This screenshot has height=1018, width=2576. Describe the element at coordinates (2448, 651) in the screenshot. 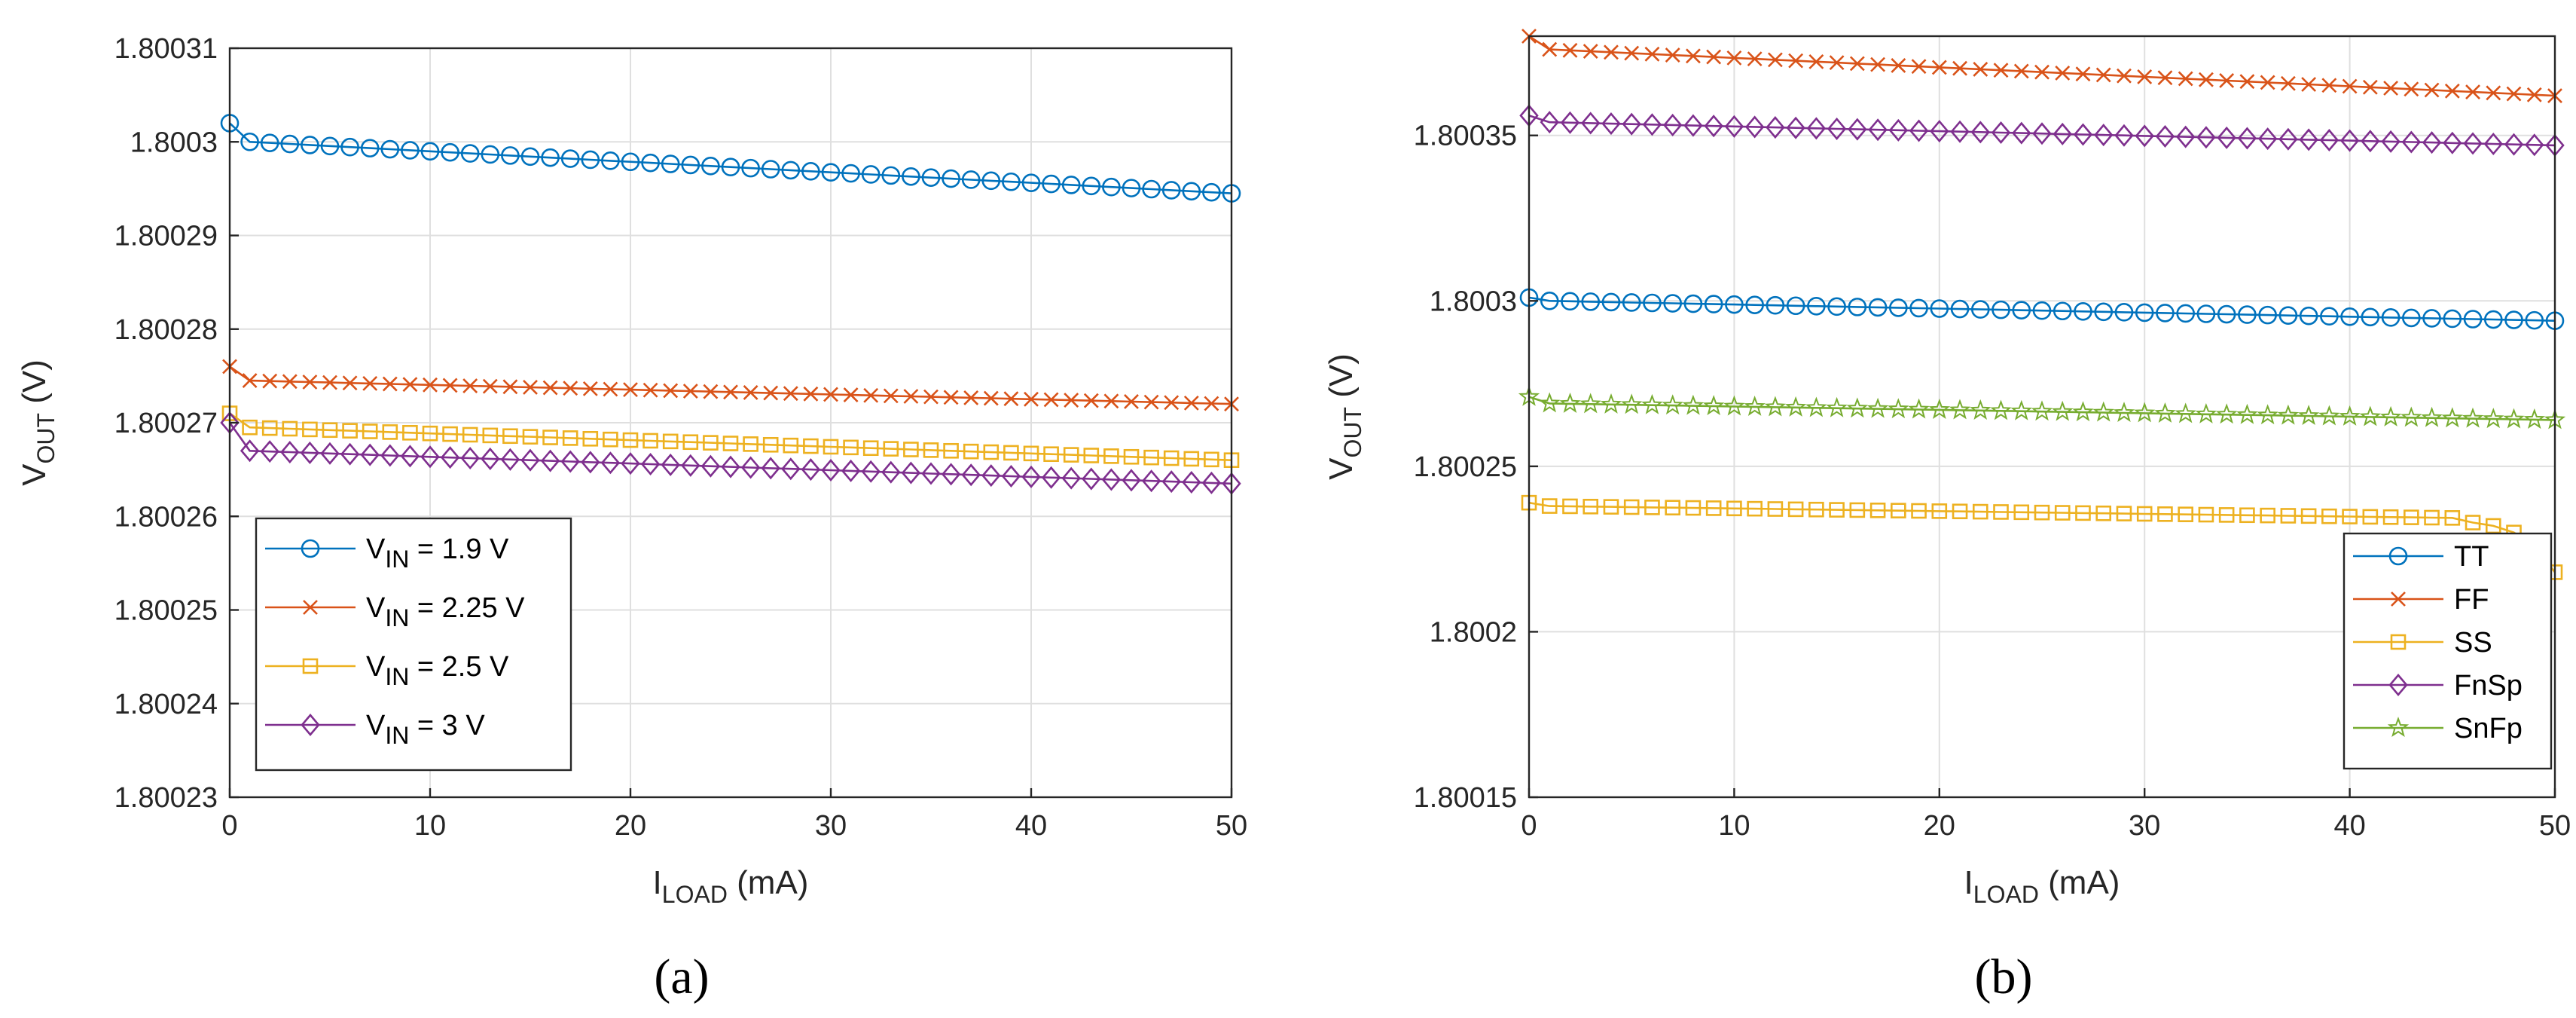

I see `legend: TT FF SS FnSp SnFp` at that location.